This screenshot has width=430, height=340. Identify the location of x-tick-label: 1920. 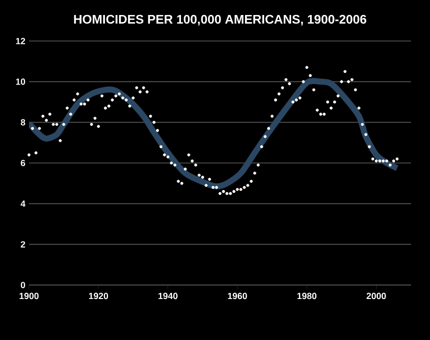
(98, 296).